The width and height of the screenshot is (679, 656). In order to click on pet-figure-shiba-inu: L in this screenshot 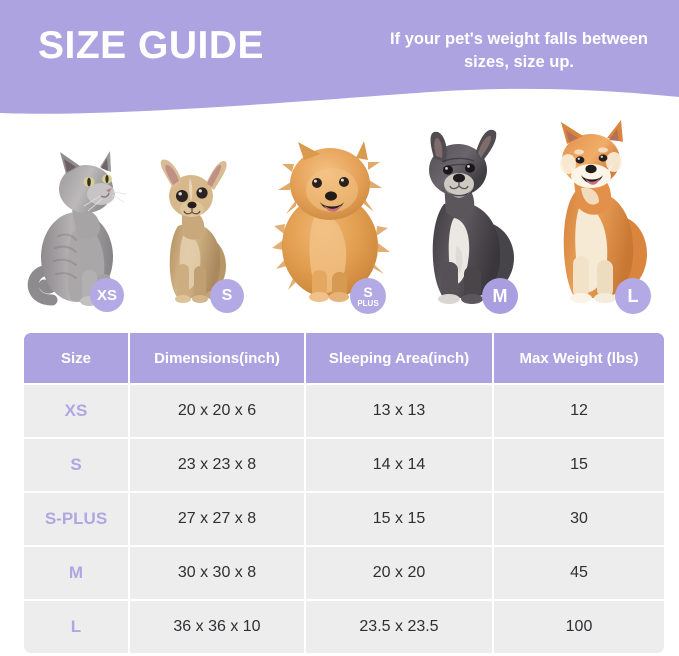, I will do `click(600, 216)`.